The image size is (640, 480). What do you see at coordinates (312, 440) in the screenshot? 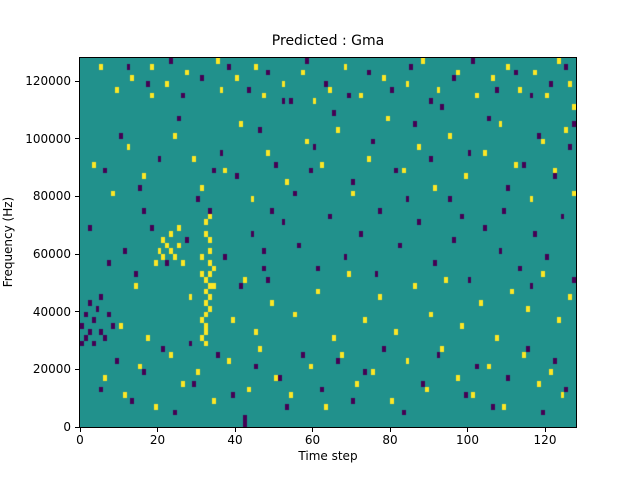
I see `x-tick-label: 60` at bounding box center [312, 440].